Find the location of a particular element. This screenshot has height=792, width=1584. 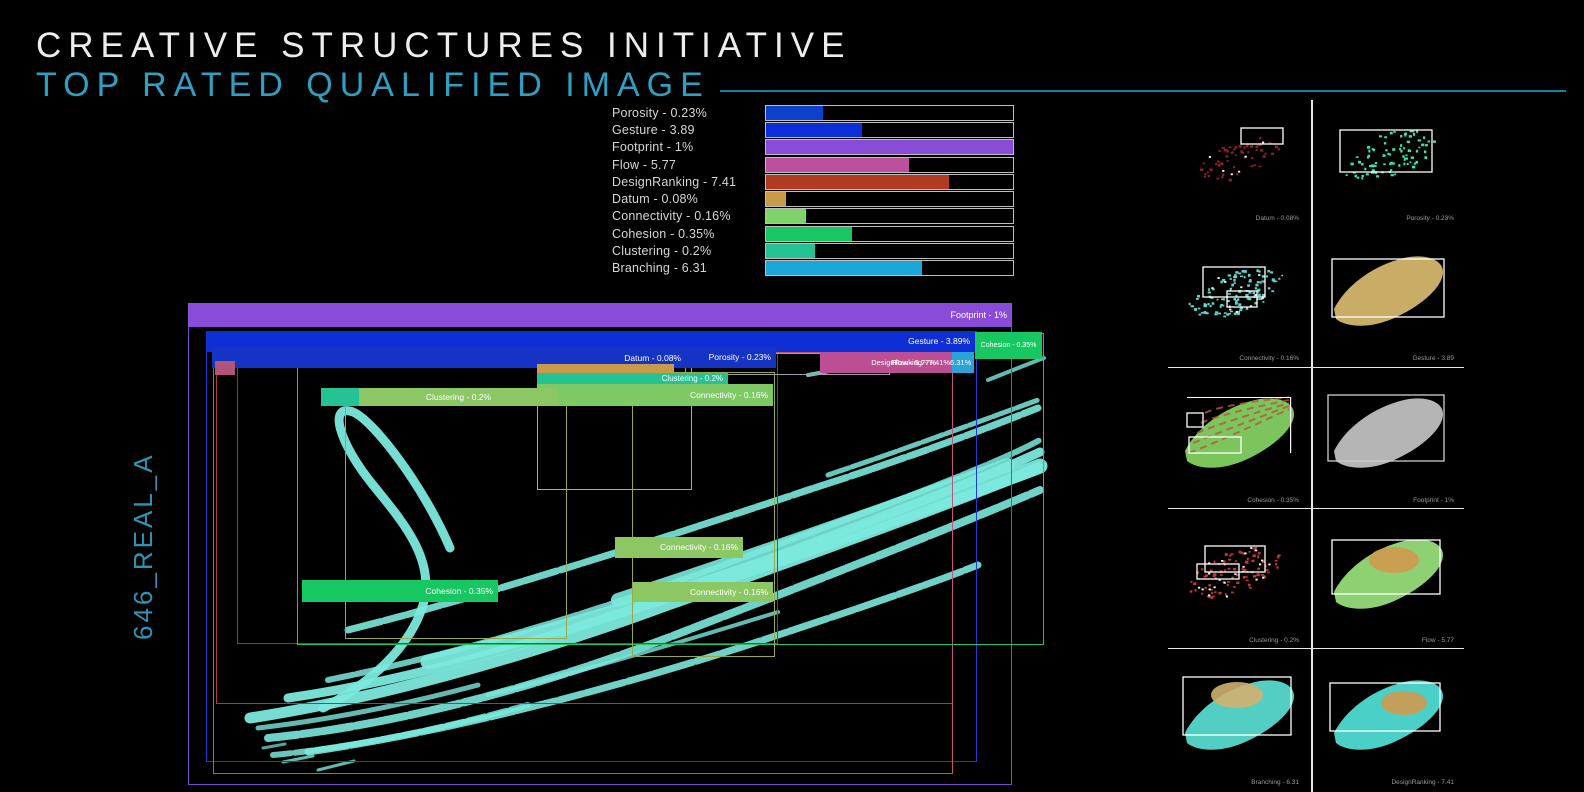

overlay-designranking-label: DesignRanking - 7.41% is located at coordinates (910, 362).